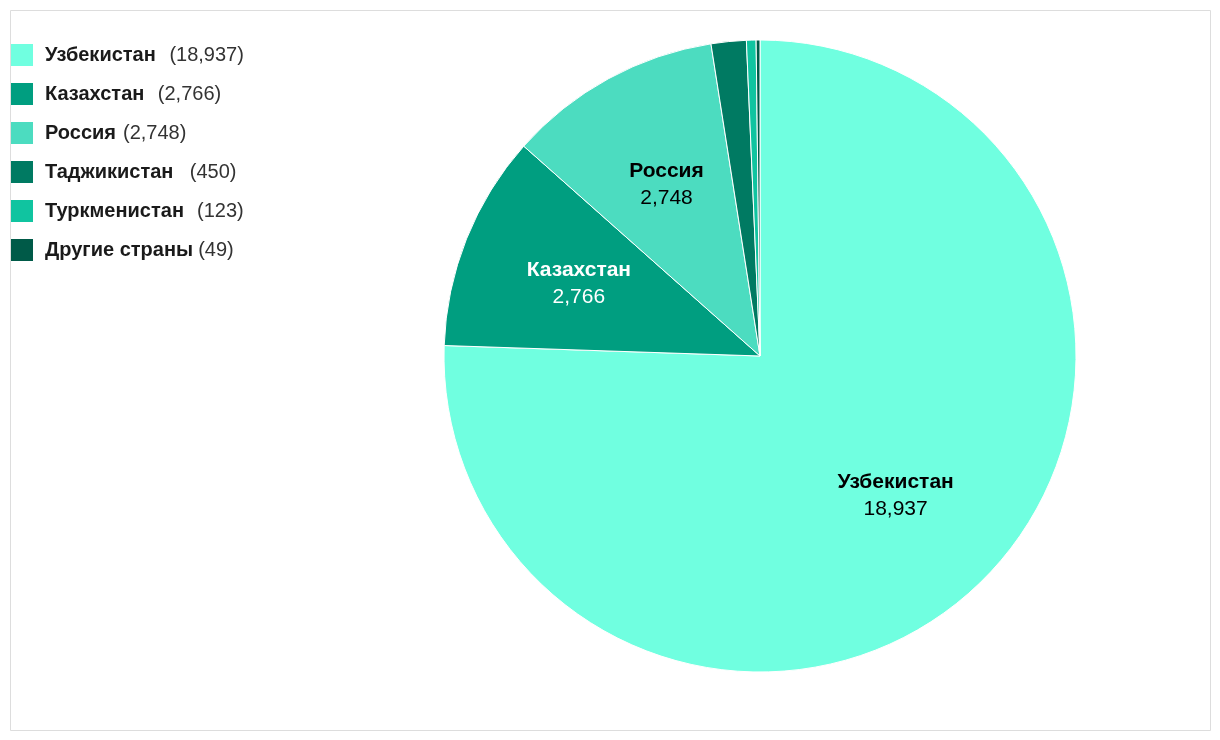 The height and width of the screenshot is (740, 1220). Describe the element at coordinates (216, 249) in the screenshot. I see `text: (49)` at that location.